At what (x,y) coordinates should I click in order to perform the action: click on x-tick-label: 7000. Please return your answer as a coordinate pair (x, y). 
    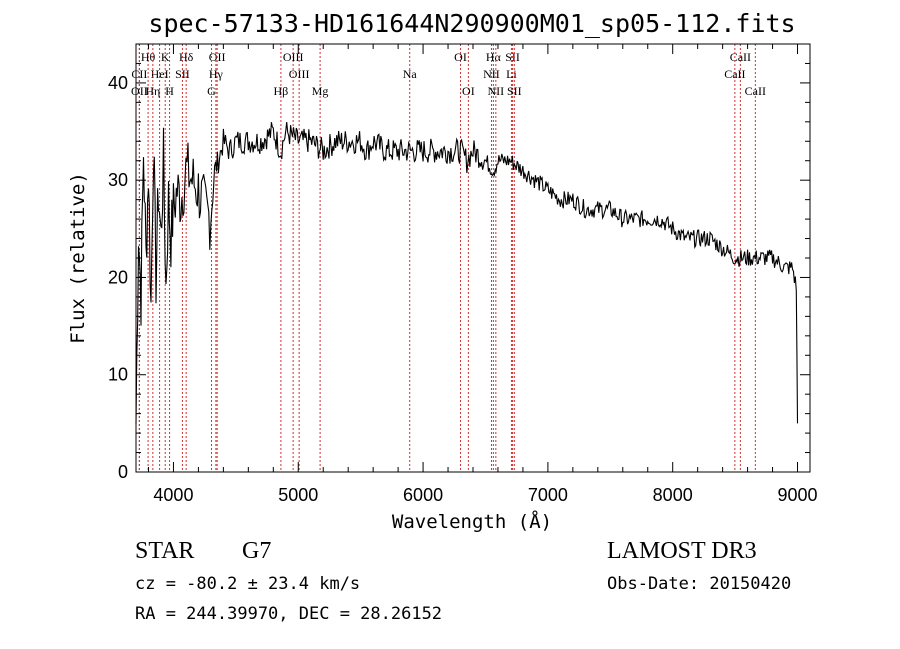
    Looking at the image, I should click on (548, 495).